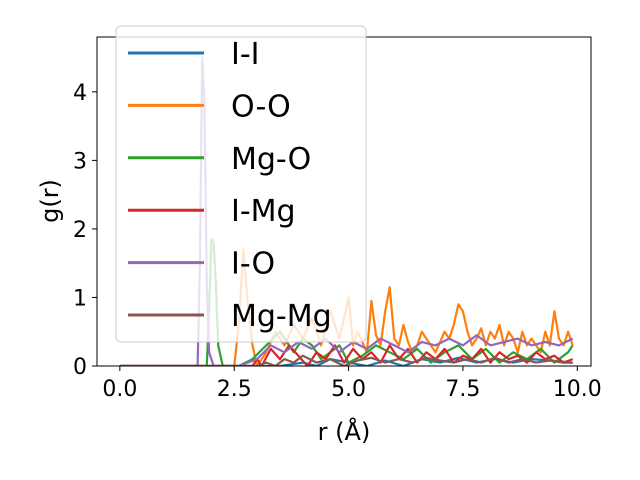 The height and width of the screenshot is (480, 640). I want to click on x-axis-label: r (Å), so click(344, 431).